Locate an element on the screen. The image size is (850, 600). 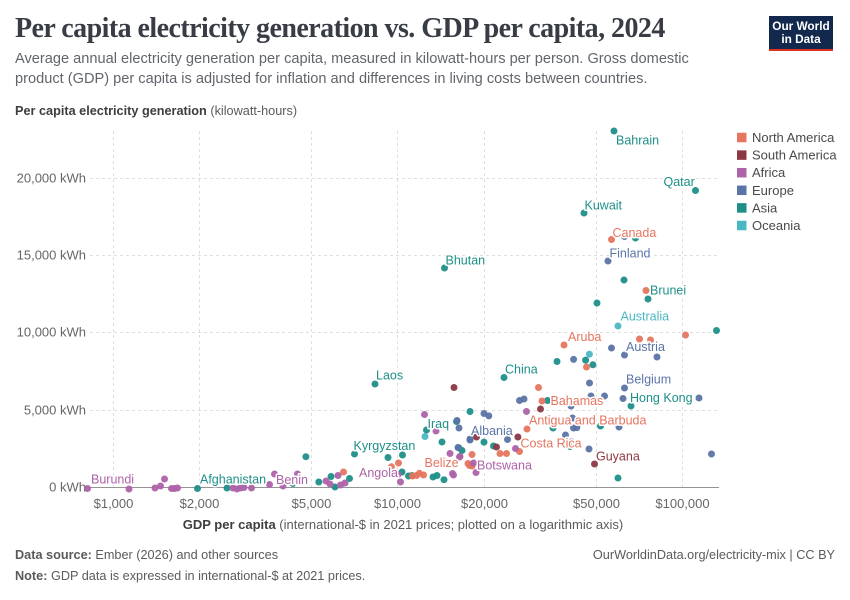
svg-text: Finland is located at coordinates (630, 254).